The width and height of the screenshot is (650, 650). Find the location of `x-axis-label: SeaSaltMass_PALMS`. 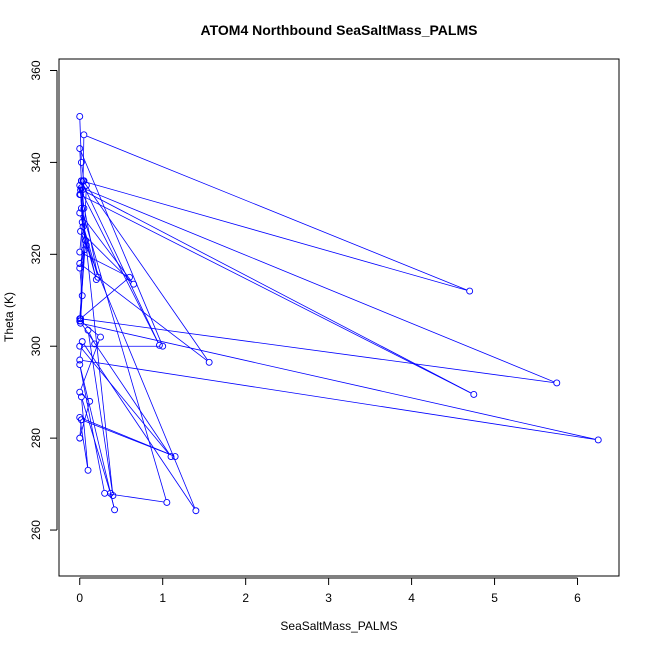

x-axis-label: SeaSaltMass_PALMS is located at coordinates (338, 626).